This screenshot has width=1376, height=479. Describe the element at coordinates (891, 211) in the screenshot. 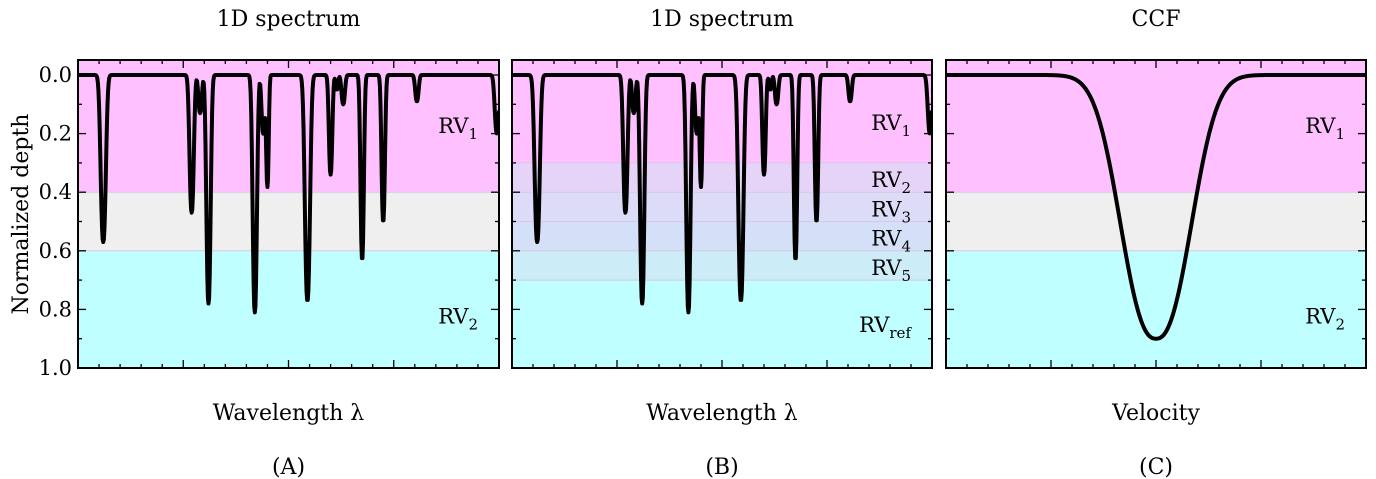

I see `band-label: RV3` at that location.